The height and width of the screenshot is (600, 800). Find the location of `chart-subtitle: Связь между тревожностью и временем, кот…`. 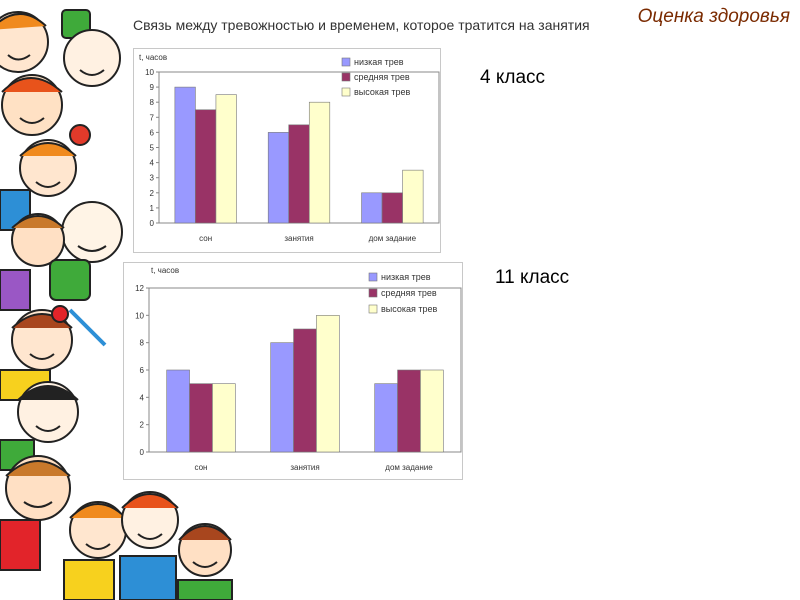

chart-subtitle: Связь между тревожностью и временем, кот… is located at coordinates (361, 25).